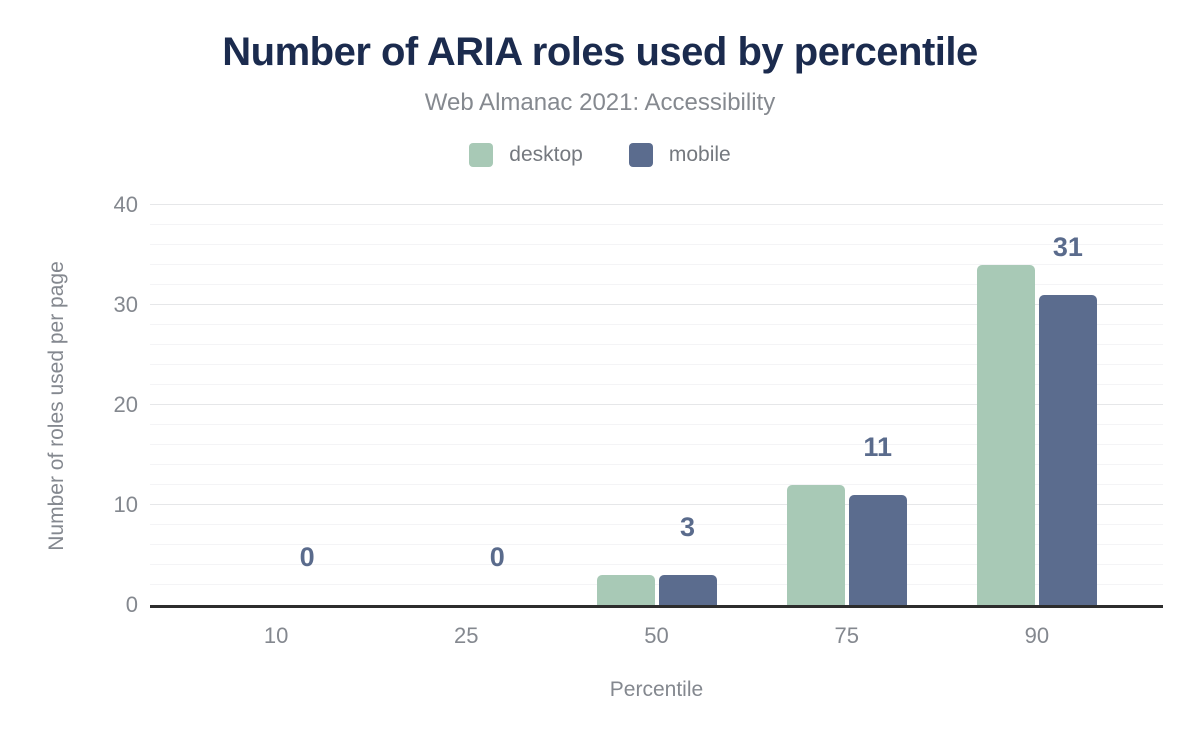  Describe the element at coordinates (125, 504) in the screenshot. I see `y-tick-label-10: 10` at that location.